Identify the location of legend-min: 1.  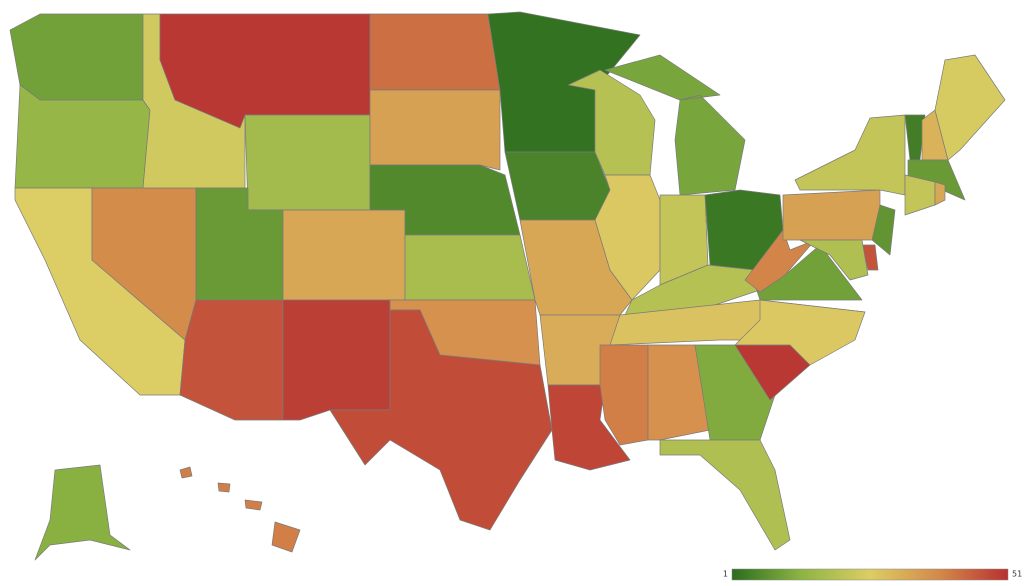
(725, 574).